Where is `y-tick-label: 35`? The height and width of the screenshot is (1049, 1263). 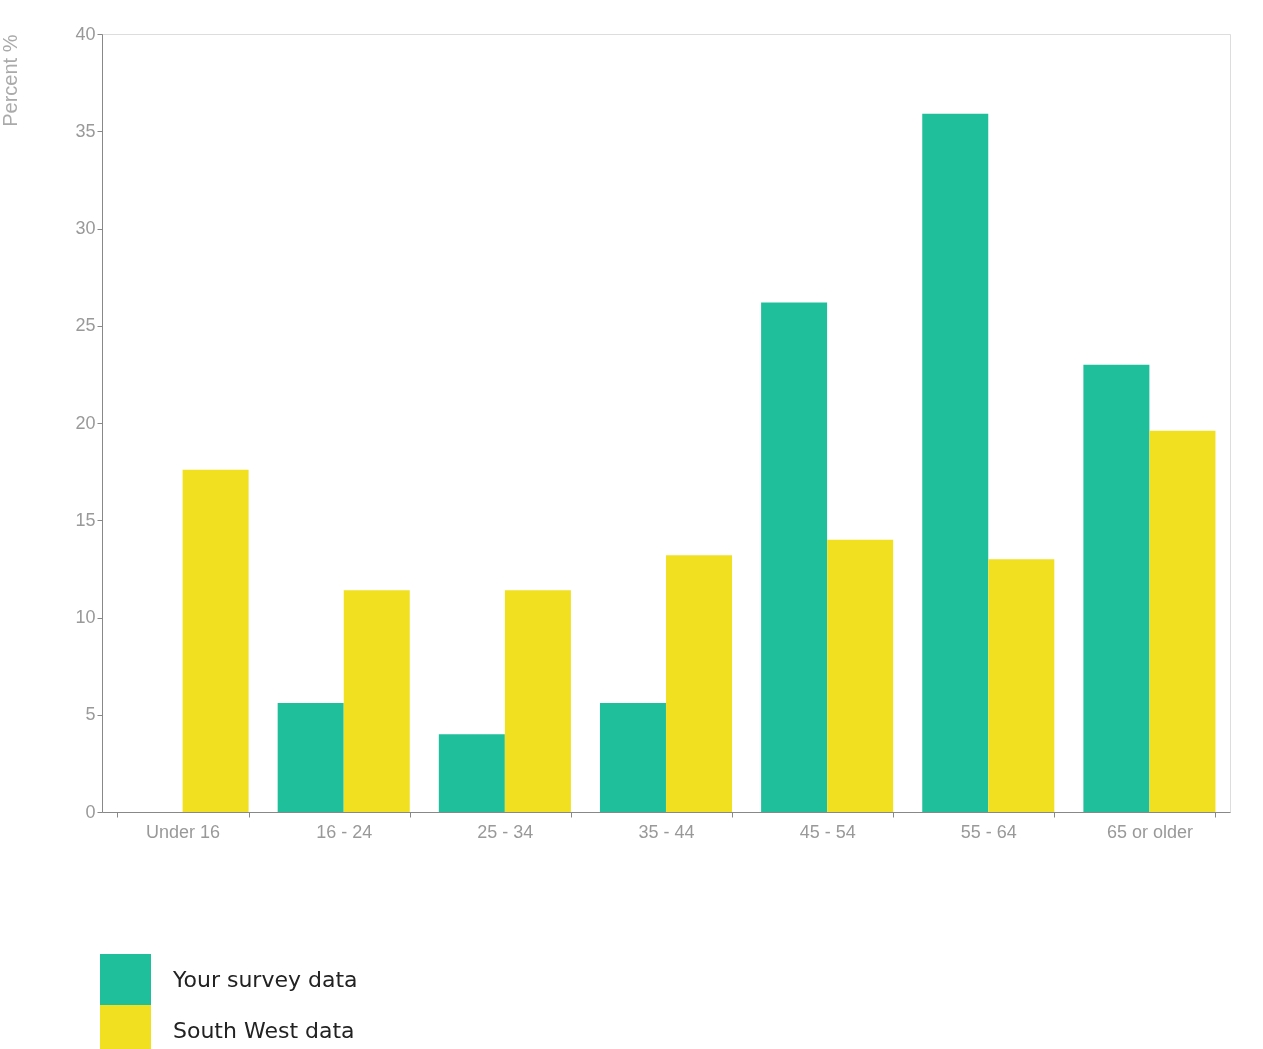
y-tick-label: 35 is located at coordinates (85, 130).